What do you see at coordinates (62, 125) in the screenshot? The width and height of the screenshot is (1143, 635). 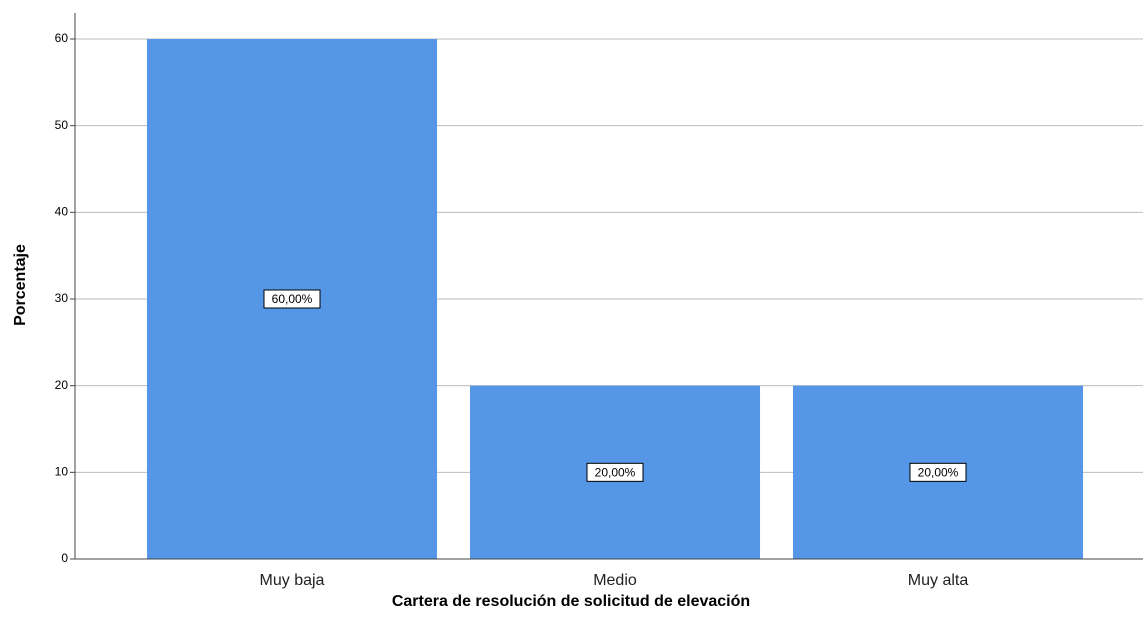 I see `y-tick-label: 50` at bounding box center [62, 125].